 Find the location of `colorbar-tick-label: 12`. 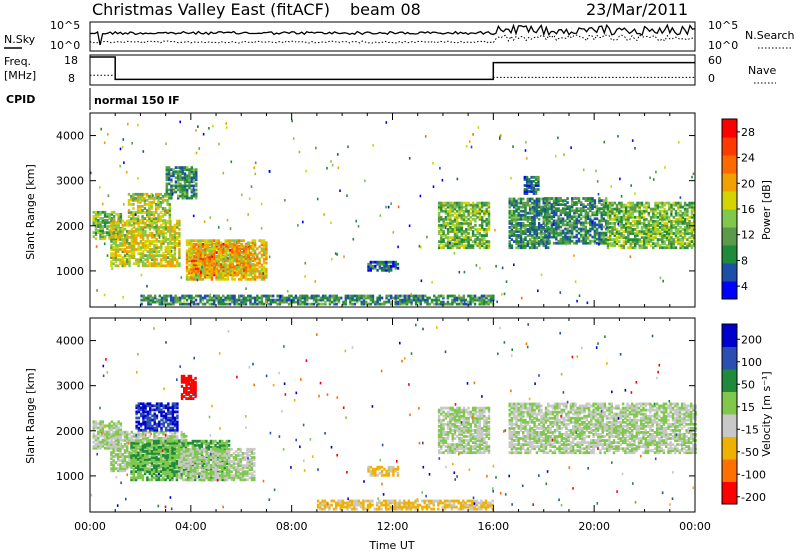

colorbar-tick-label: 12 is located at coordinates (748, 235).